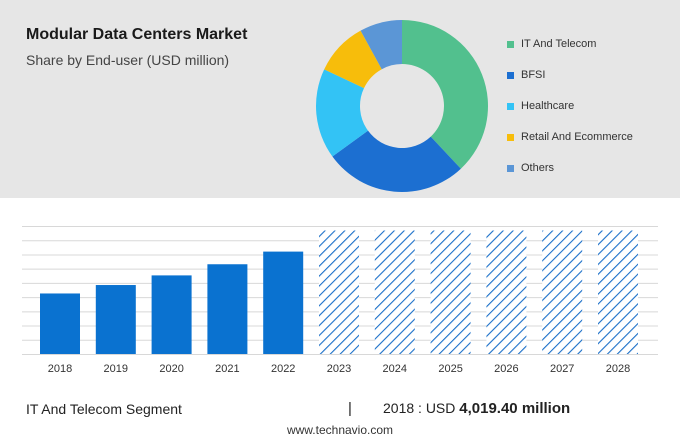  Describe the element at coordinates (559, 44) in the screenshot. I see `legend-label: IT And Telecom` at that location.